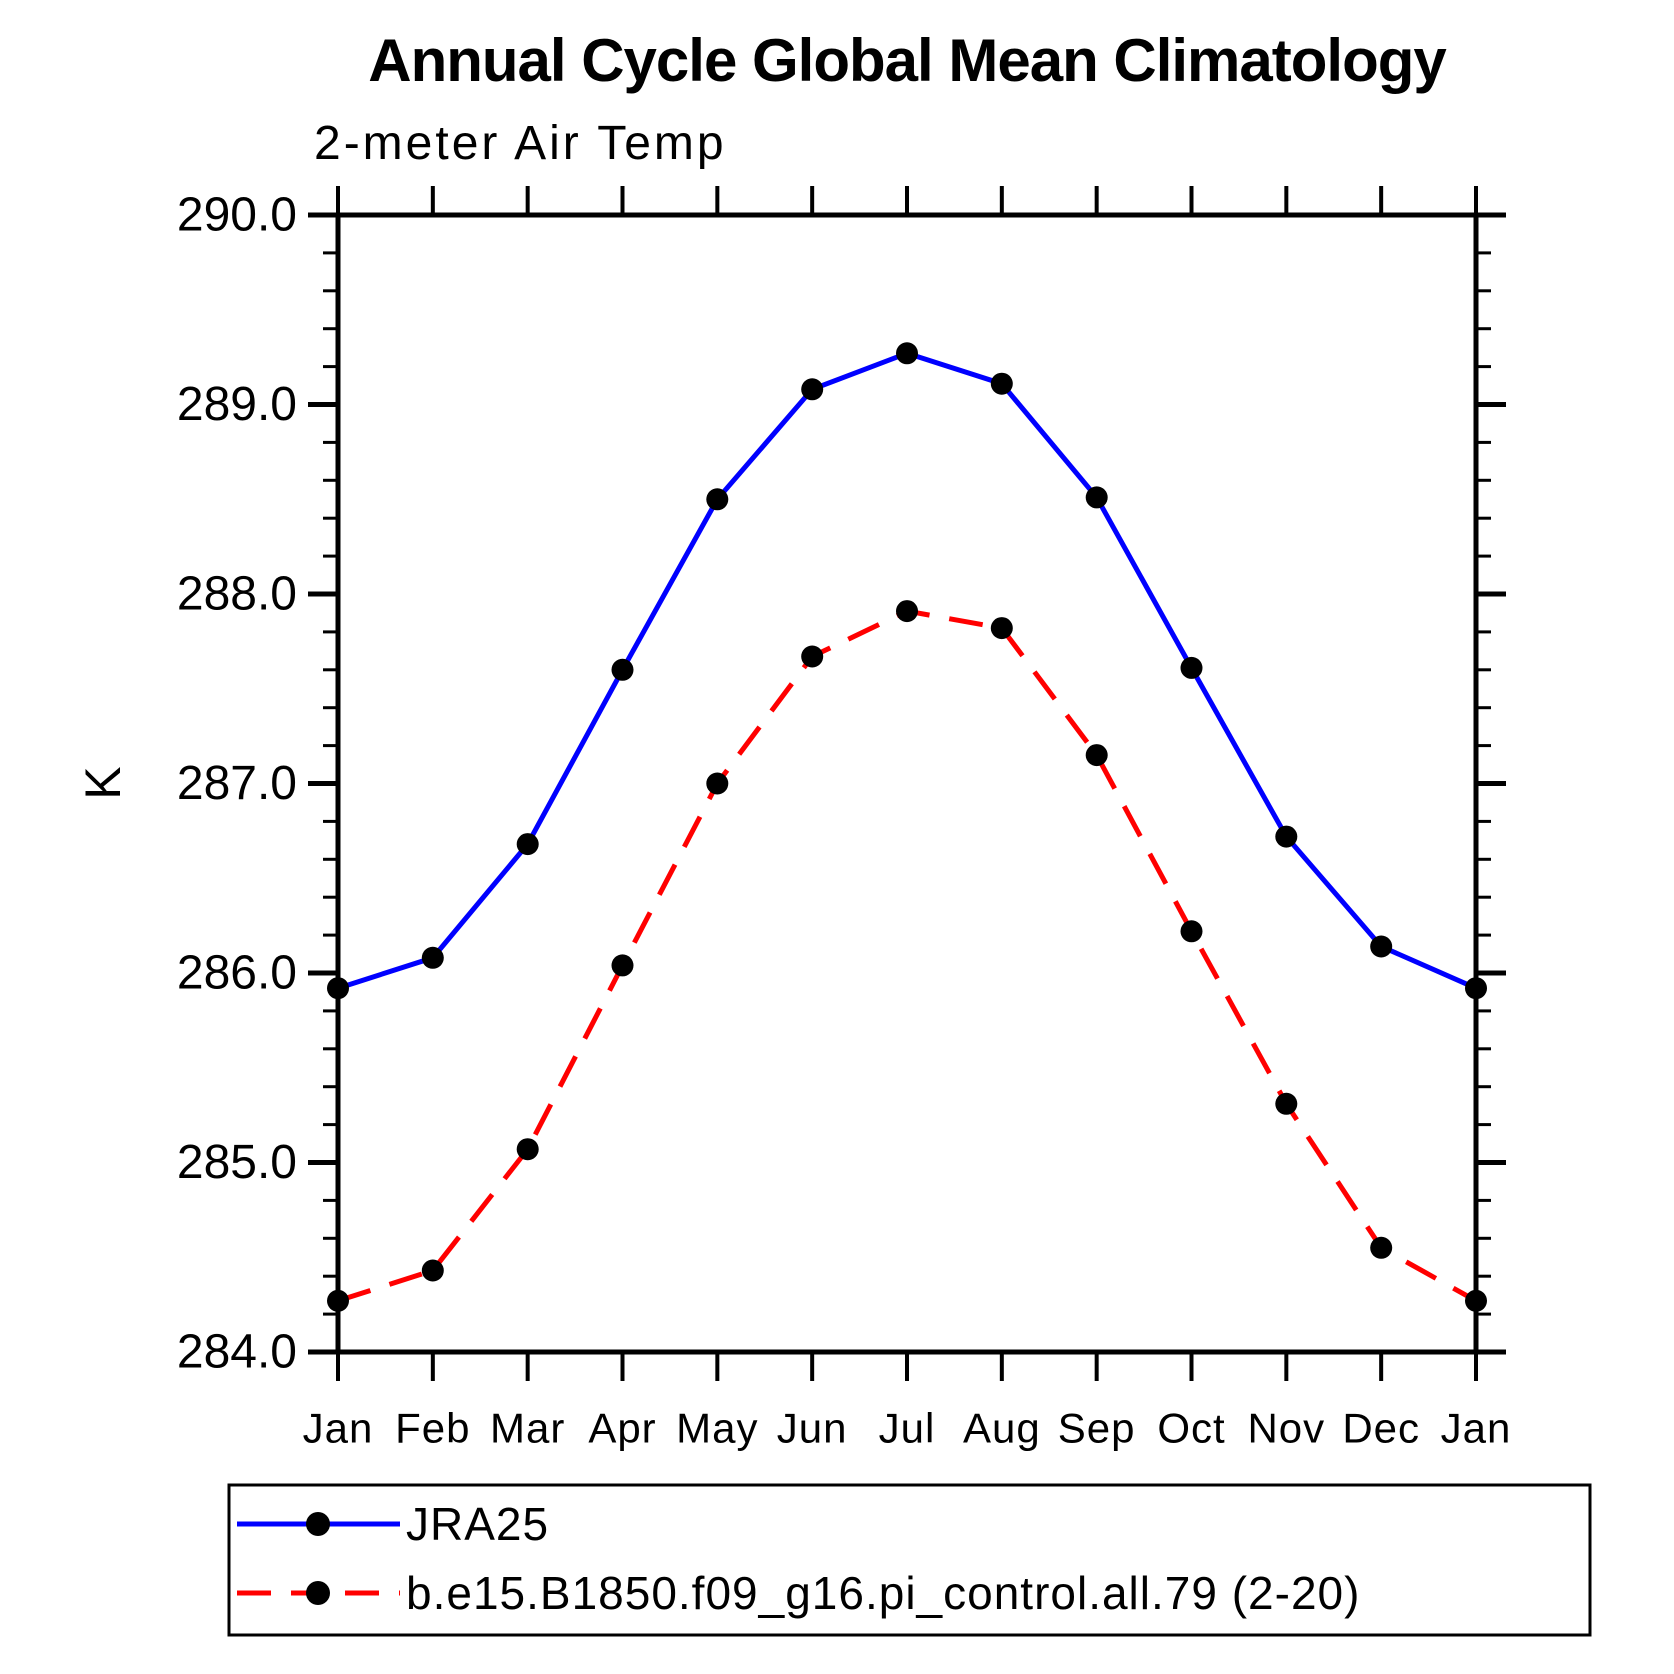 The width and height of the screenshot is (1674, 1674). I want to click on x-tick-label: Jun, so click(812, 1428).